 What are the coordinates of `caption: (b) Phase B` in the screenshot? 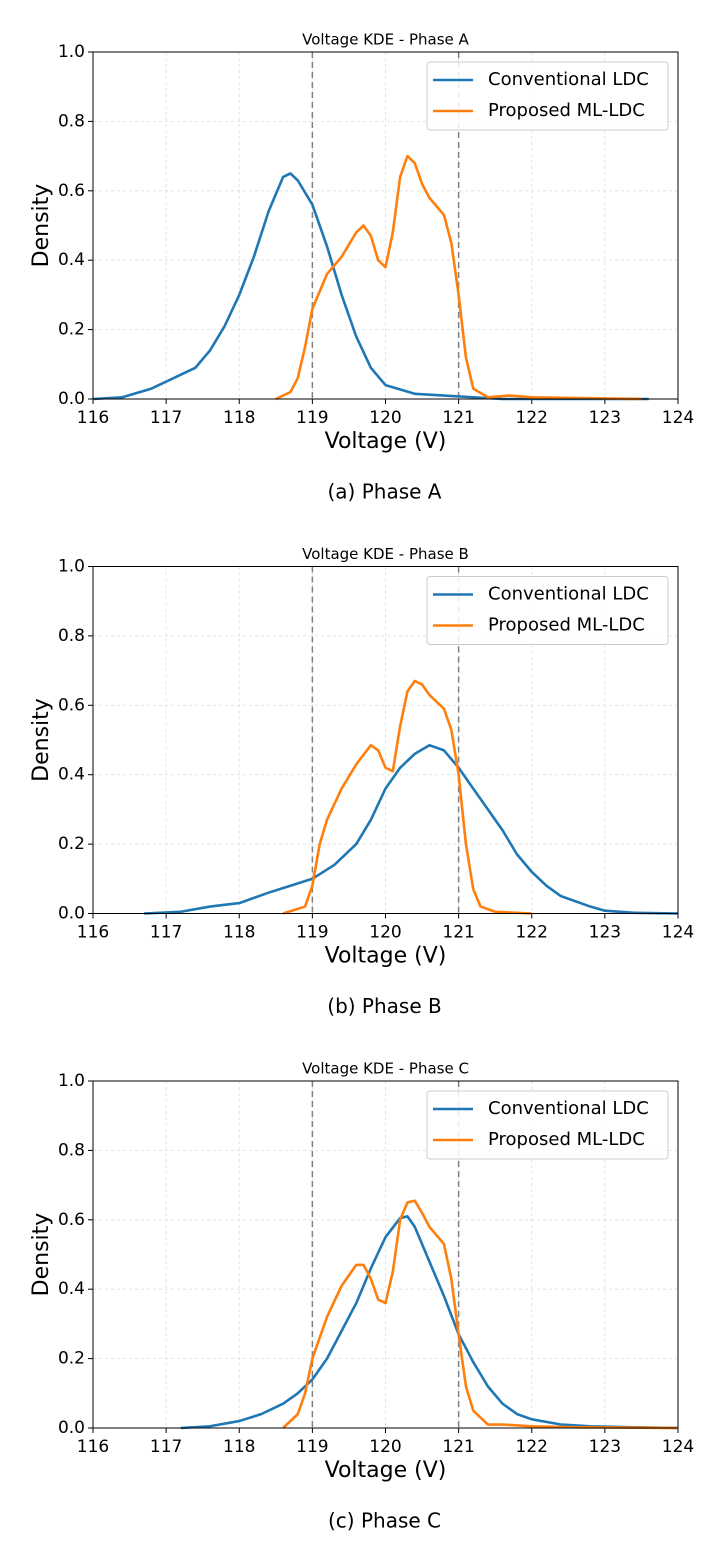 It's located at (384, 1006).